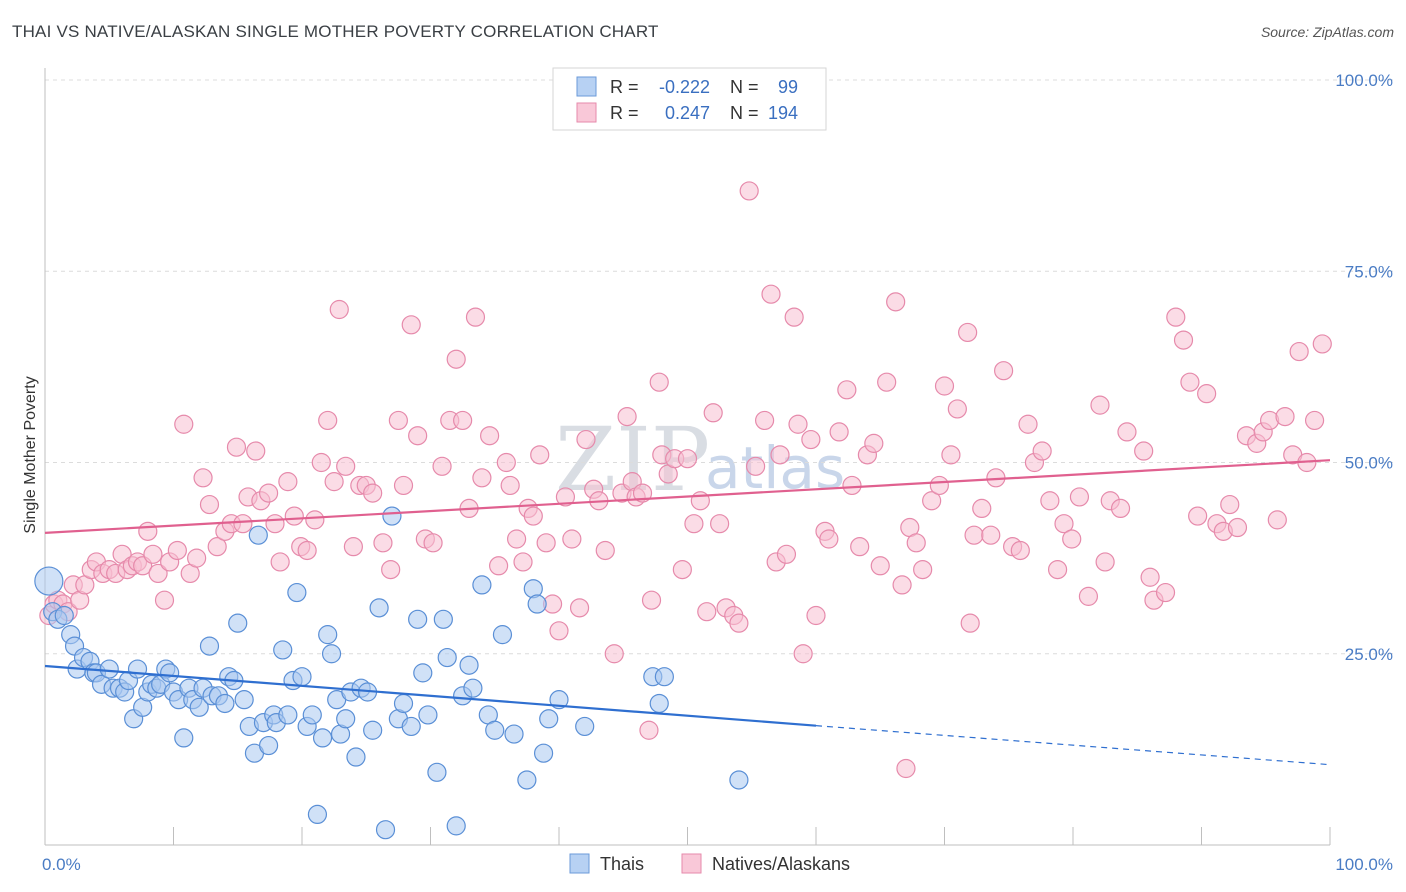 The width and height of the screenshot is (1406, 892). I want to click on x-tick-labels: 0.0% 100.0%, so click(717, 864).